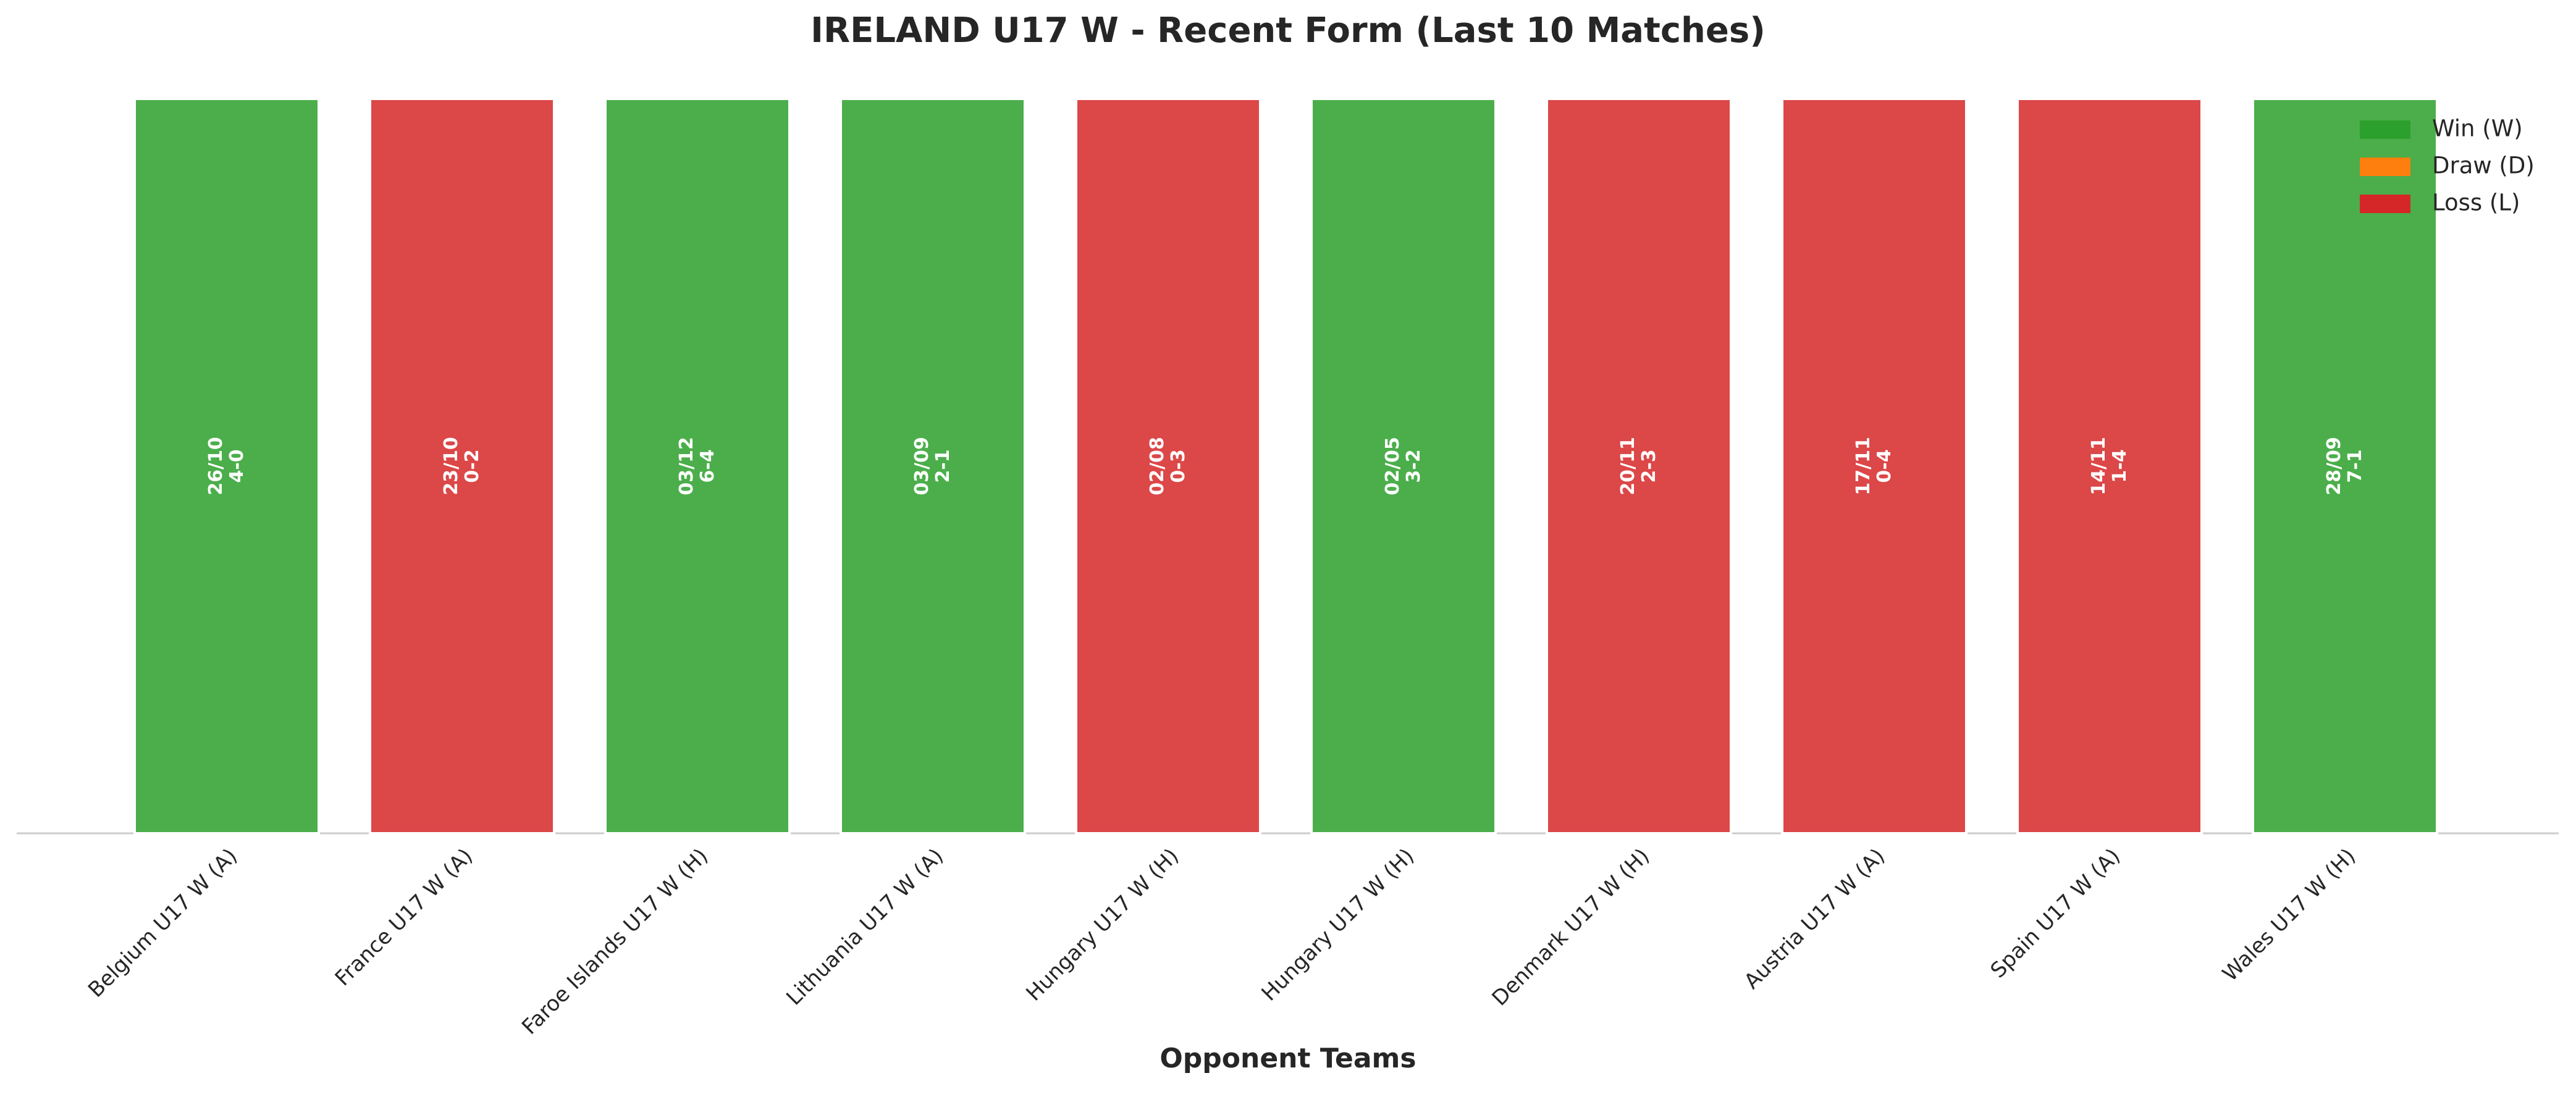 This screenshot has width=2576, height=1094. What do you see at coordinates (451, 466) in the screenshot?
I see `bar-date: 23/10` at bounding box center [451, 466].